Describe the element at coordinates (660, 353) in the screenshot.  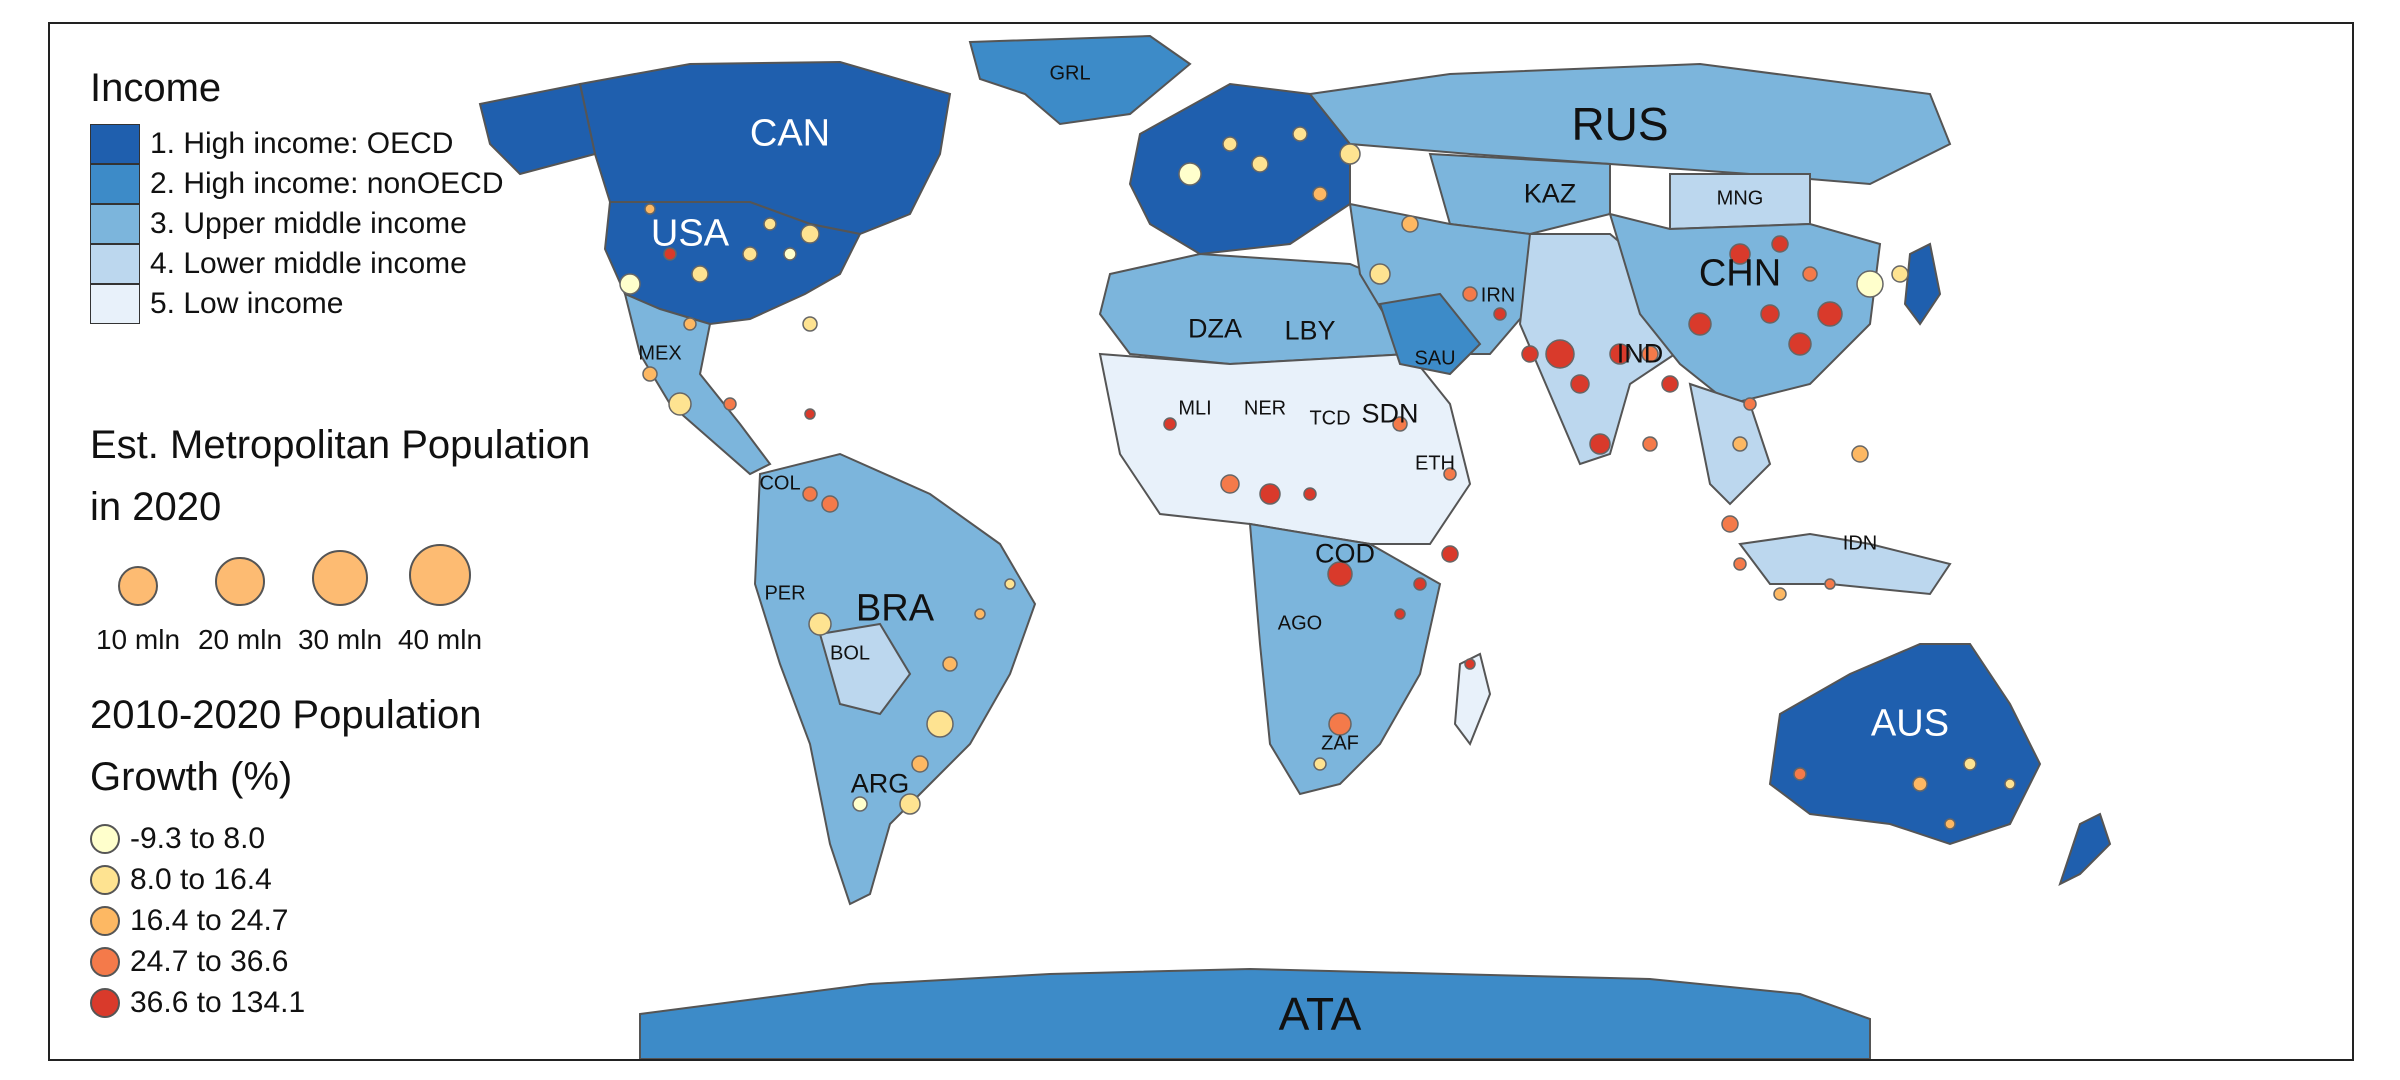
I see `country-label-mex: MEX` at that location.